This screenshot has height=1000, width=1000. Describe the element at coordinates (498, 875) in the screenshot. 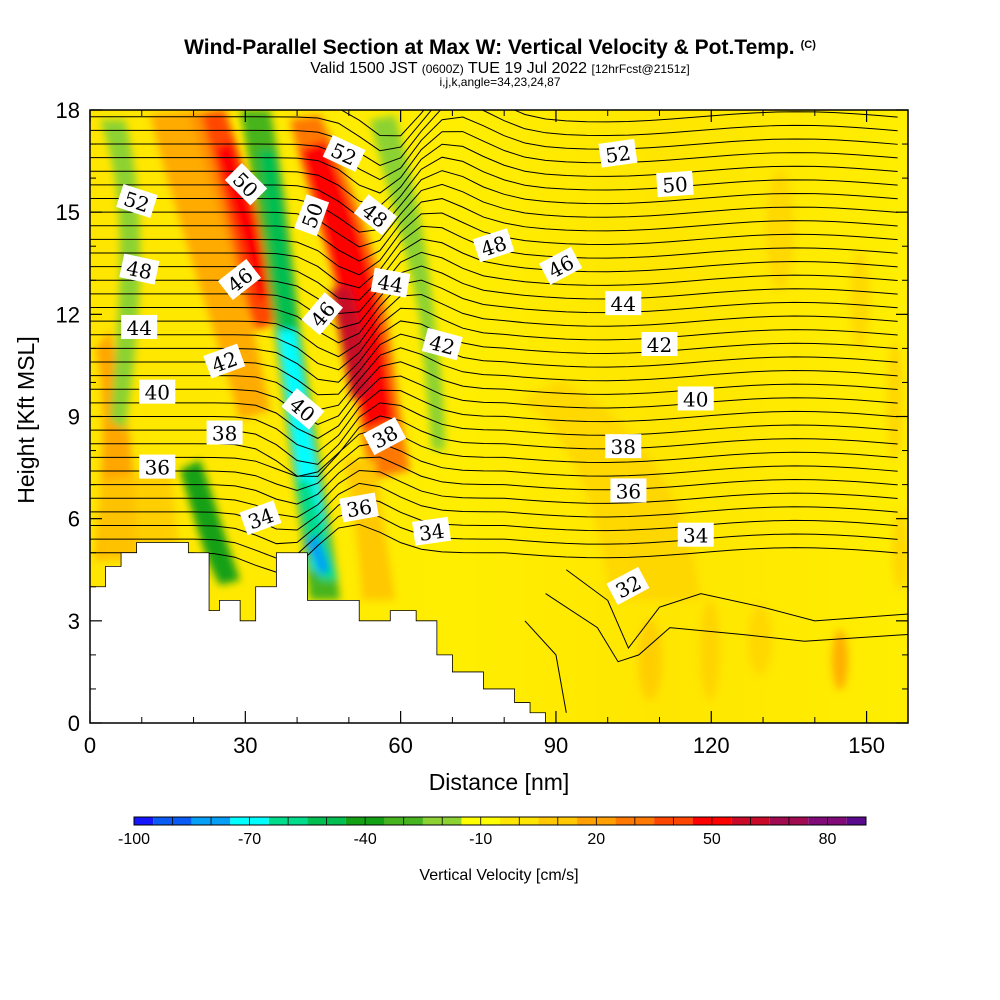

I see `colorbar-label: Vertical Velocity [cm/s]` at that location.